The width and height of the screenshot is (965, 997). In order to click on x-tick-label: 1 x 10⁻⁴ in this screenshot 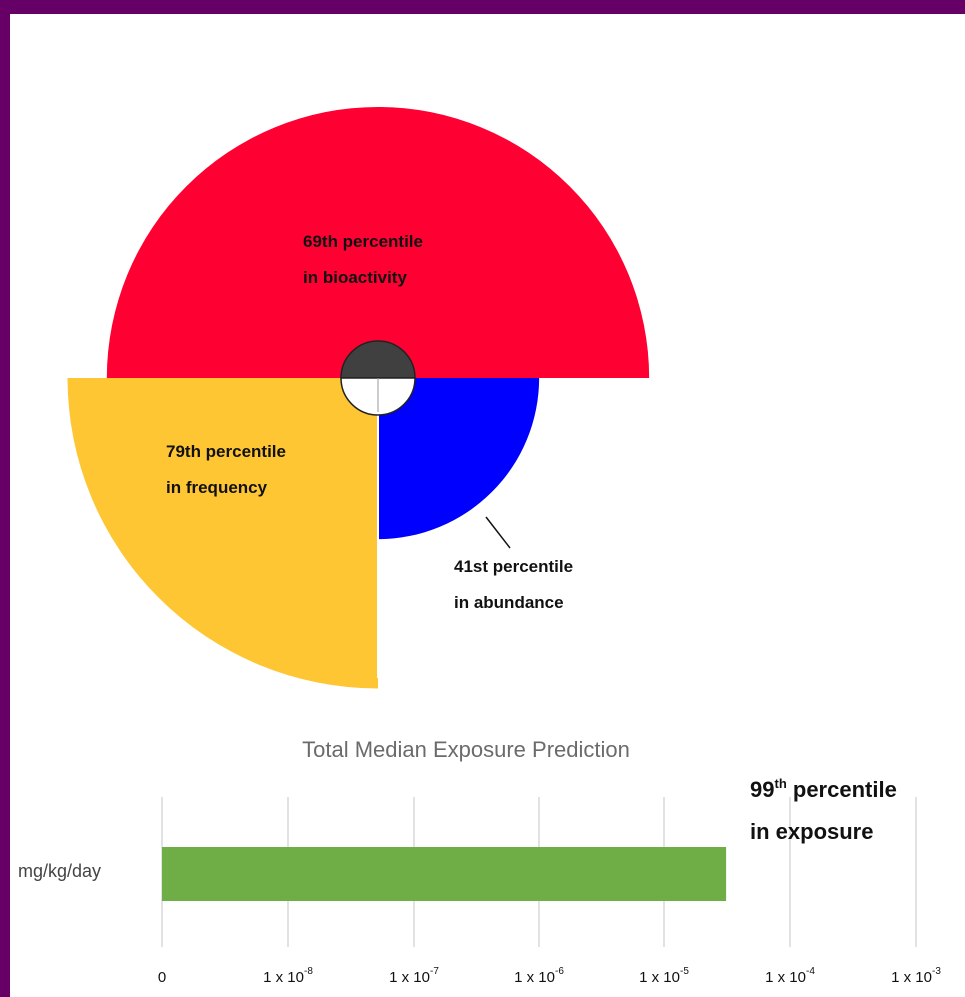, I will do `click(790, 976)`.